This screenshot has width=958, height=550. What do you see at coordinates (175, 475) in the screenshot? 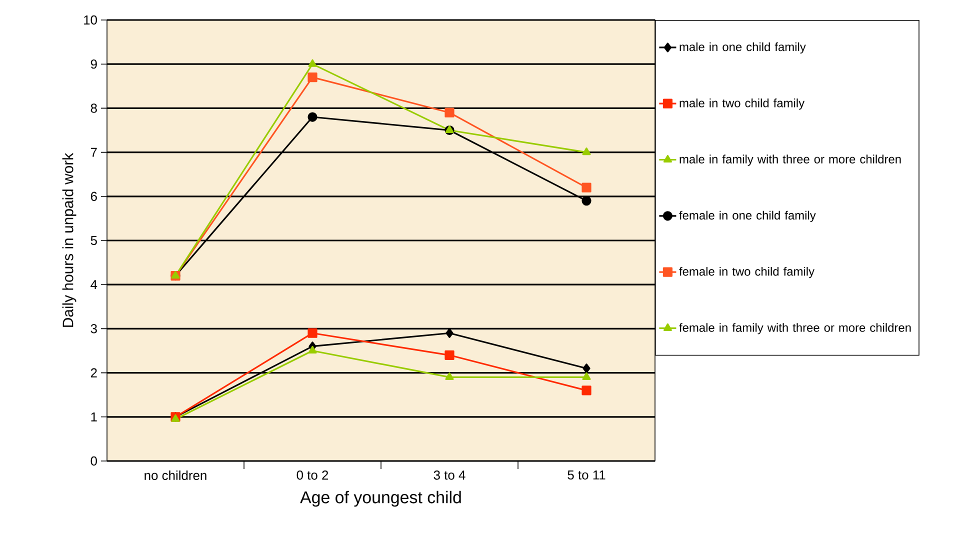
I see `x-tick-label: no children` at bounding box center [175, 475].